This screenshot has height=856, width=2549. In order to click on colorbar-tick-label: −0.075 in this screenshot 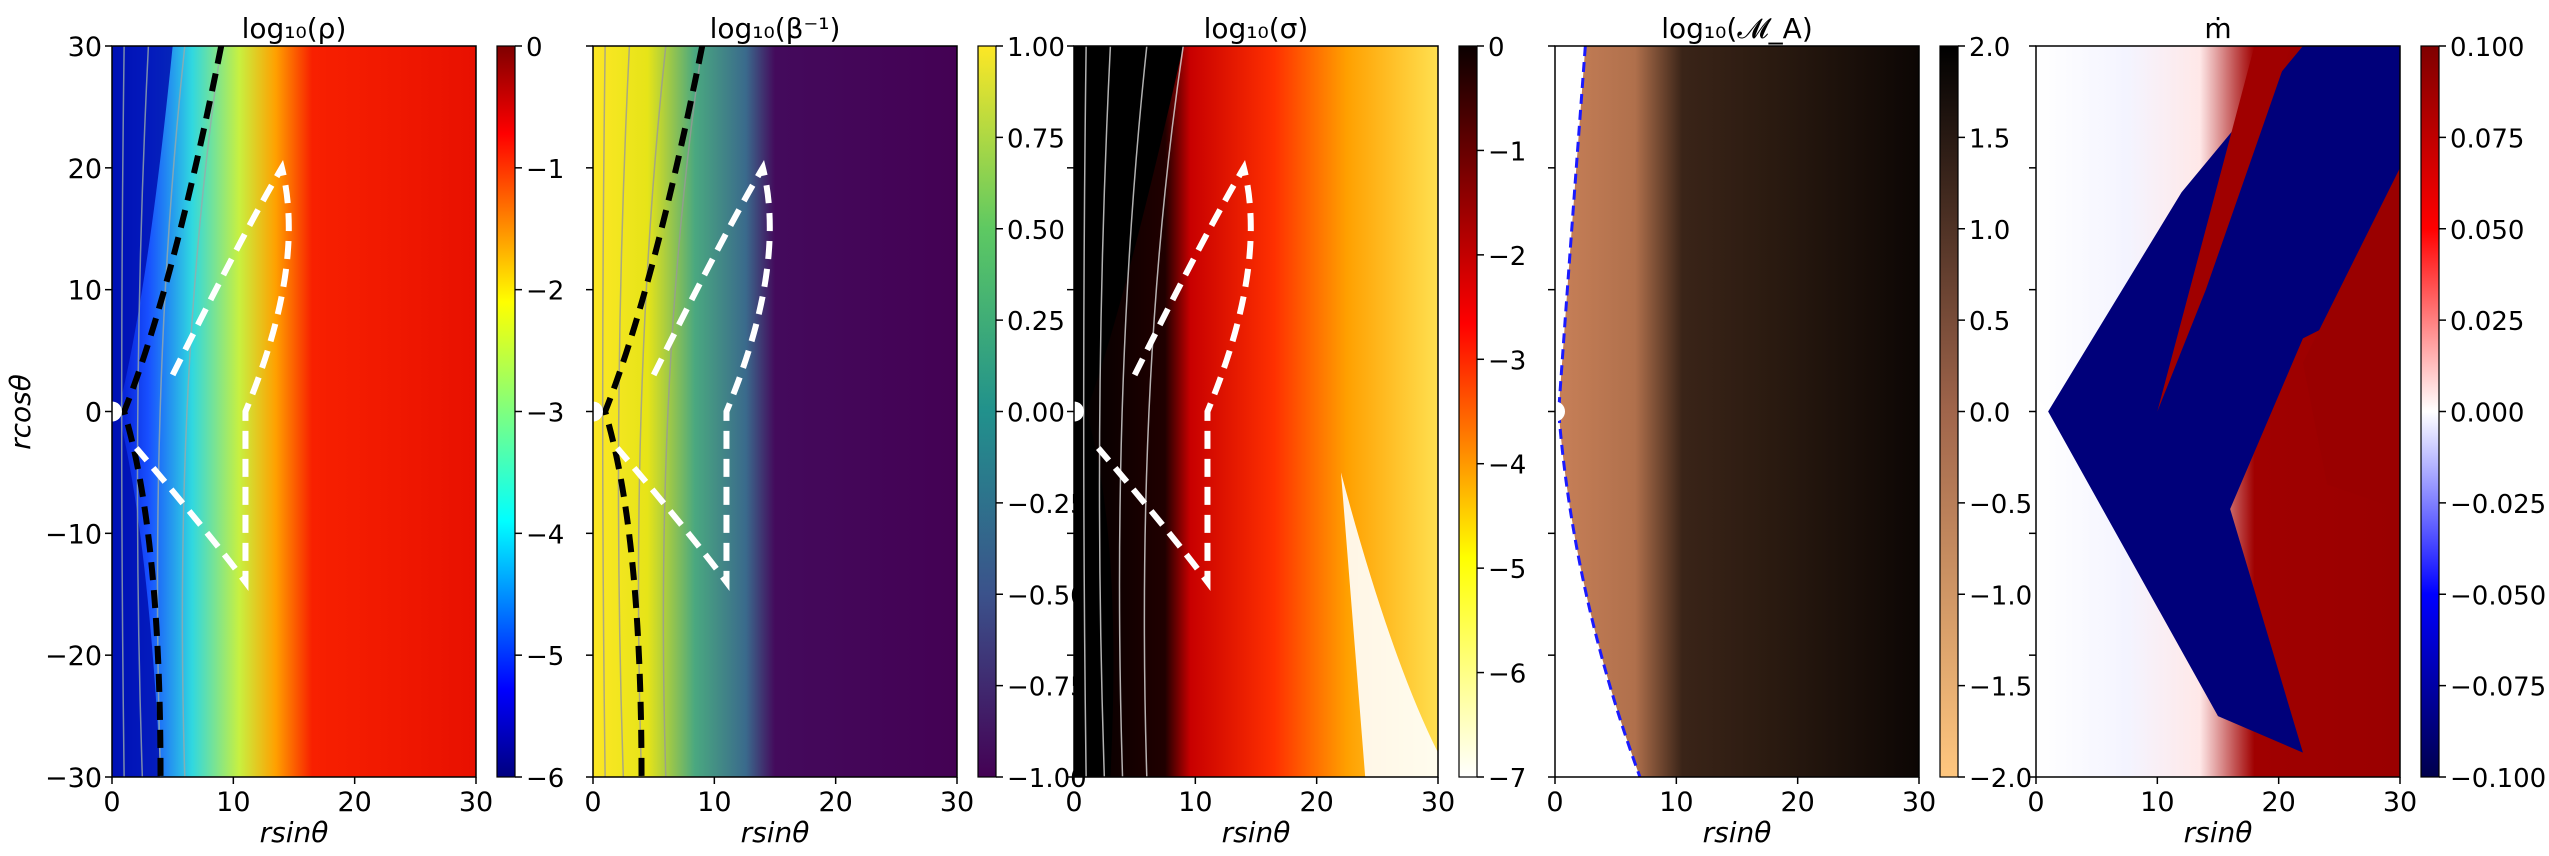, I will do `click(2498, 688)`.